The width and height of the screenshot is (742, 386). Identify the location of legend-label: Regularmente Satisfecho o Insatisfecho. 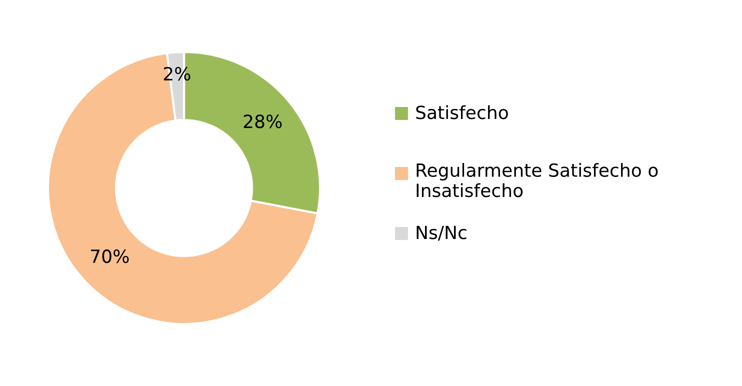
(537, 180).